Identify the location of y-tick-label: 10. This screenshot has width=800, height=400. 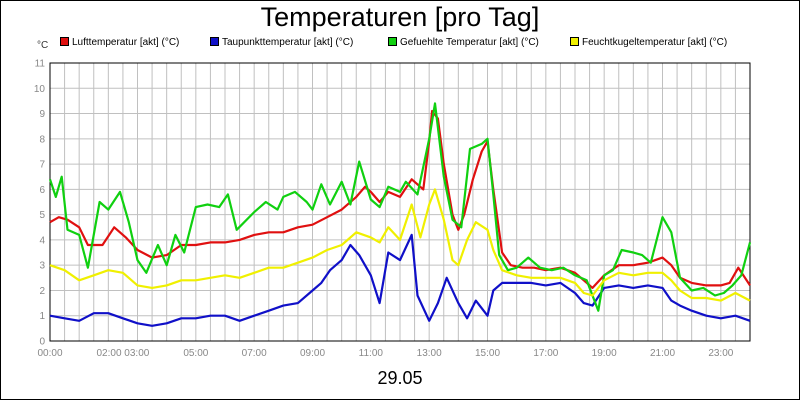
(40, 89).